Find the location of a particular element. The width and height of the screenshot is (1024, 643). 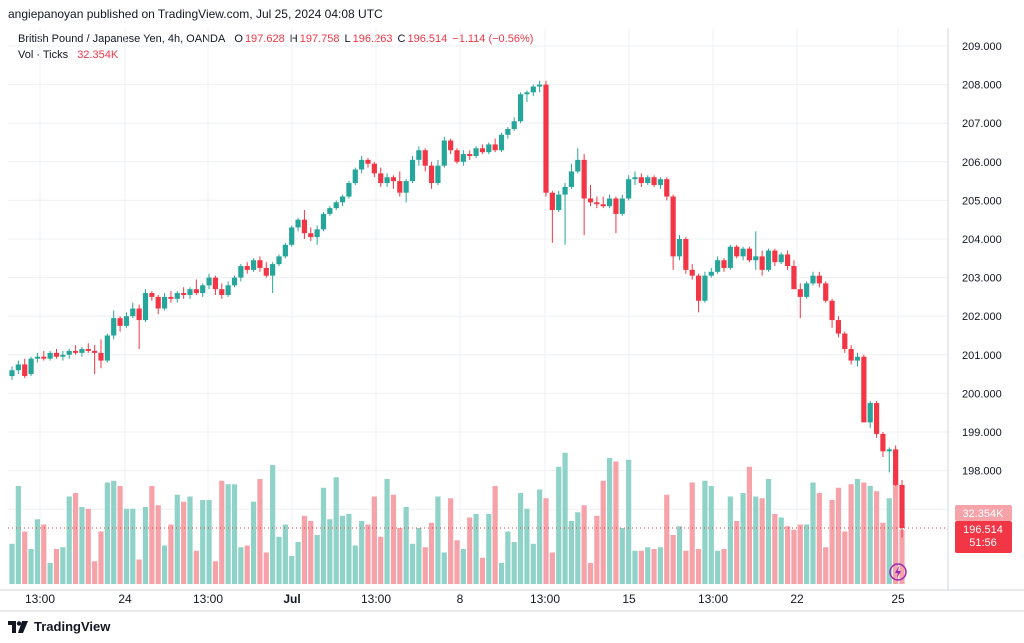

x-tick-label: 15 is located at coordinates (629, 599).